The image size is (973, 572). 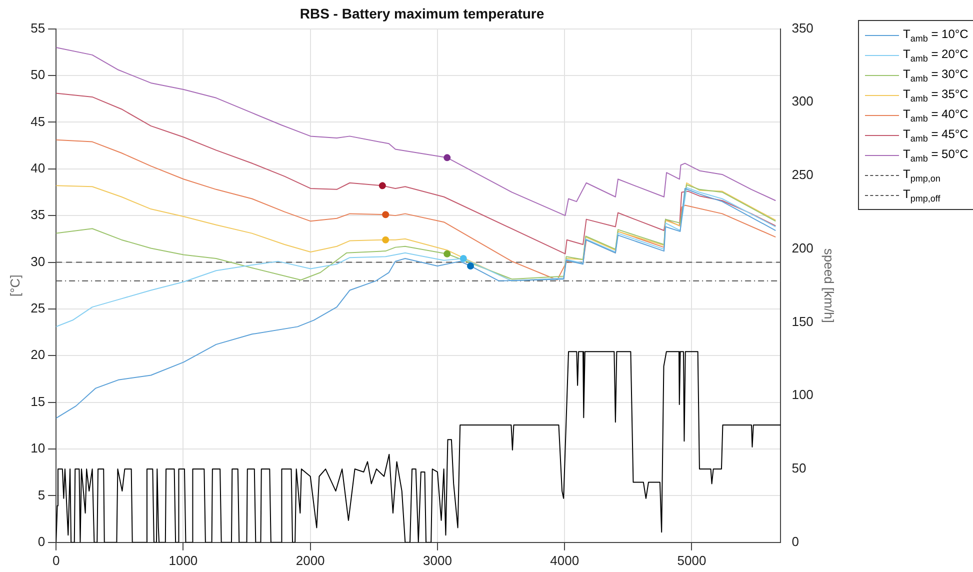 I want to click on y2-tick-label: 150, so click(x=803, y=321).